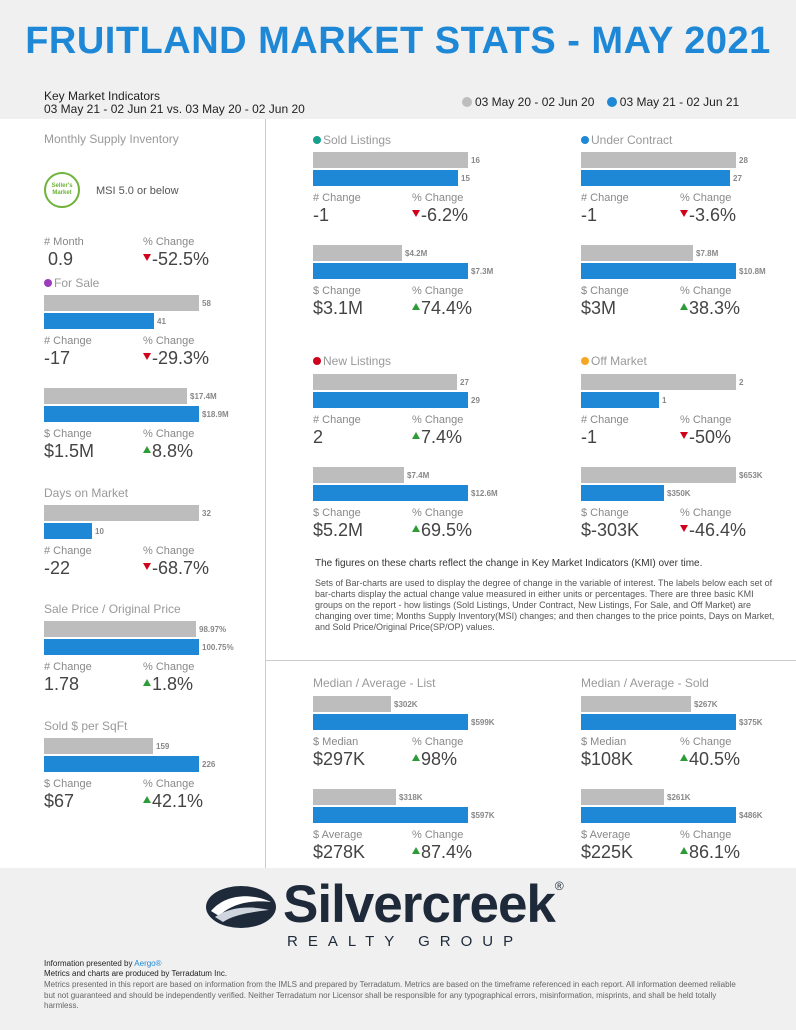 The image size is (796, 1030). I want to click on off-value-prev-bar, so click(658, 475).